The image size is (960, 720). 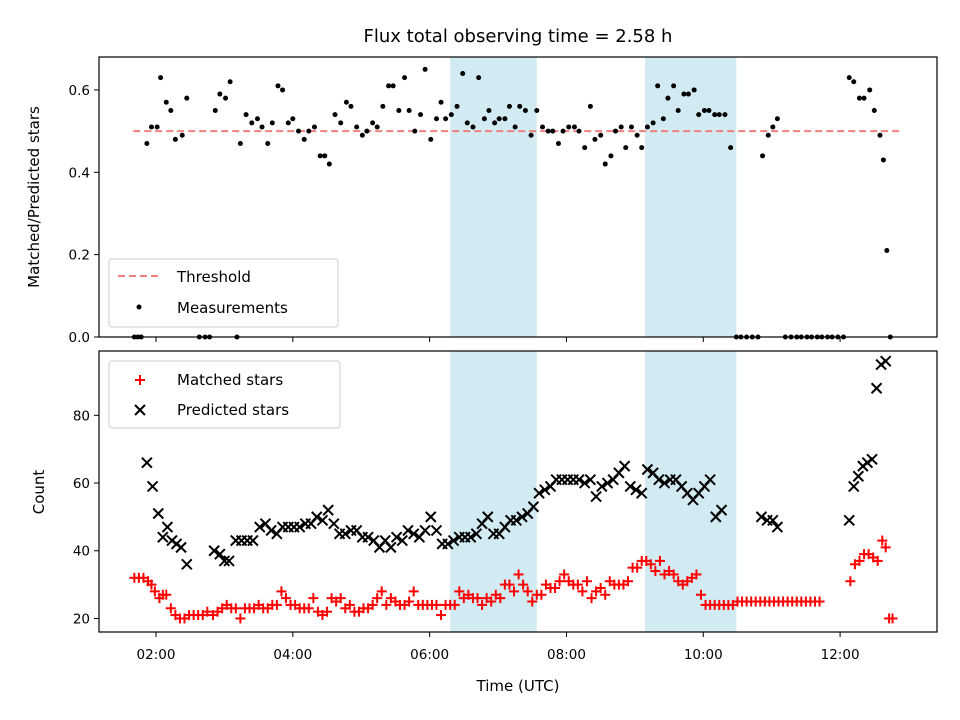 What do you see at coordinates (140, 380) in the screenshot?
I see `legend-matched-swatch` at bounding box center [140, 380].